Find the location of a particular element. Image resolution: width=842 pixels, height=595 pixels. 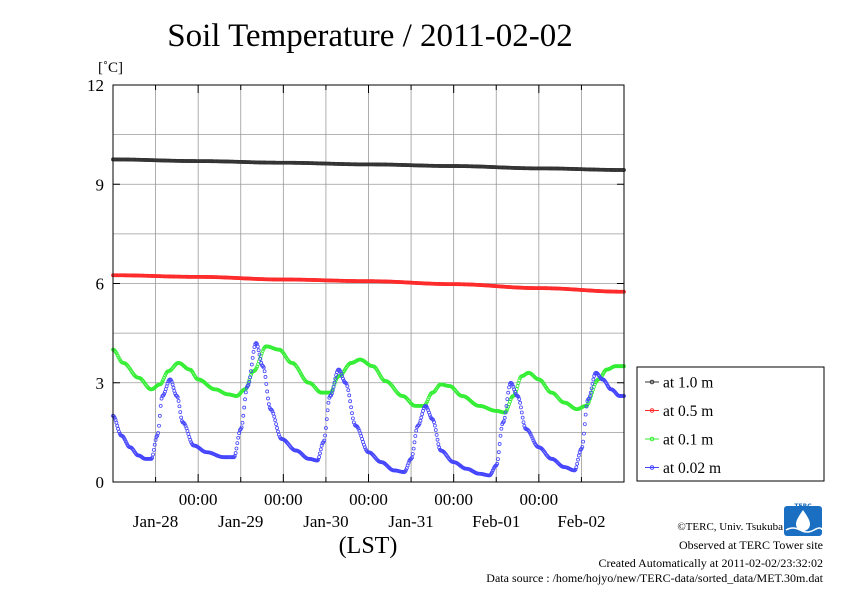

series-at-0-02-m is located at coordinates (368, 409).